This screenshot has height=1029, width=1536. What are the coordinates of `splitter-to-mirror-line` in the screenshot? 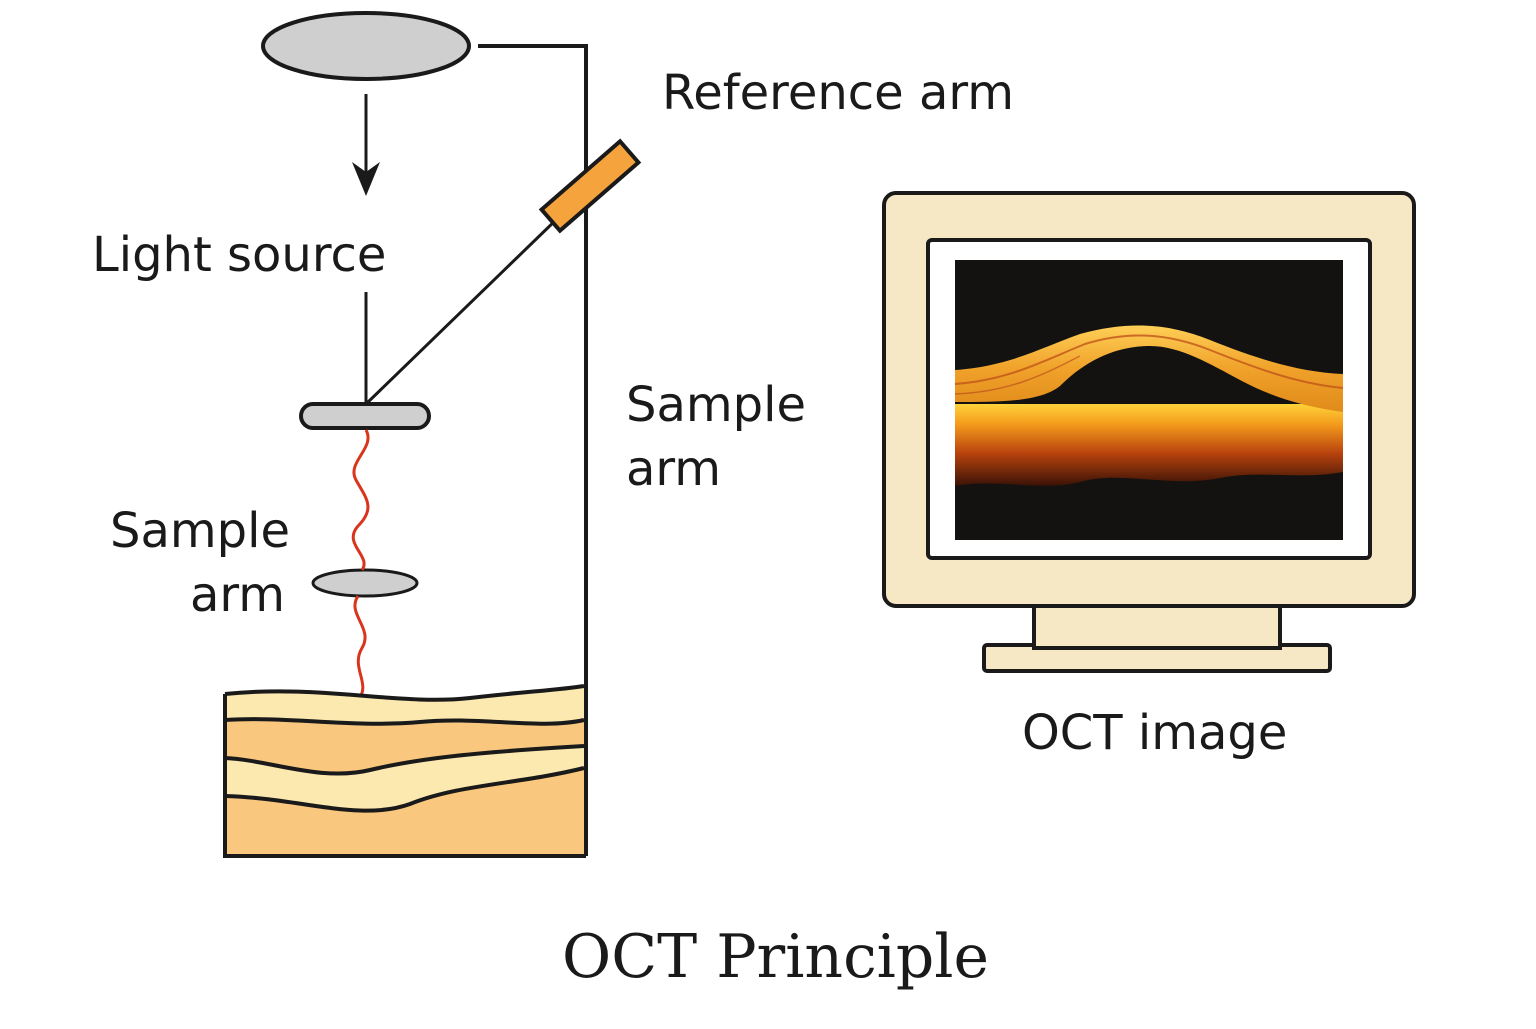 It's located at (463, 310).